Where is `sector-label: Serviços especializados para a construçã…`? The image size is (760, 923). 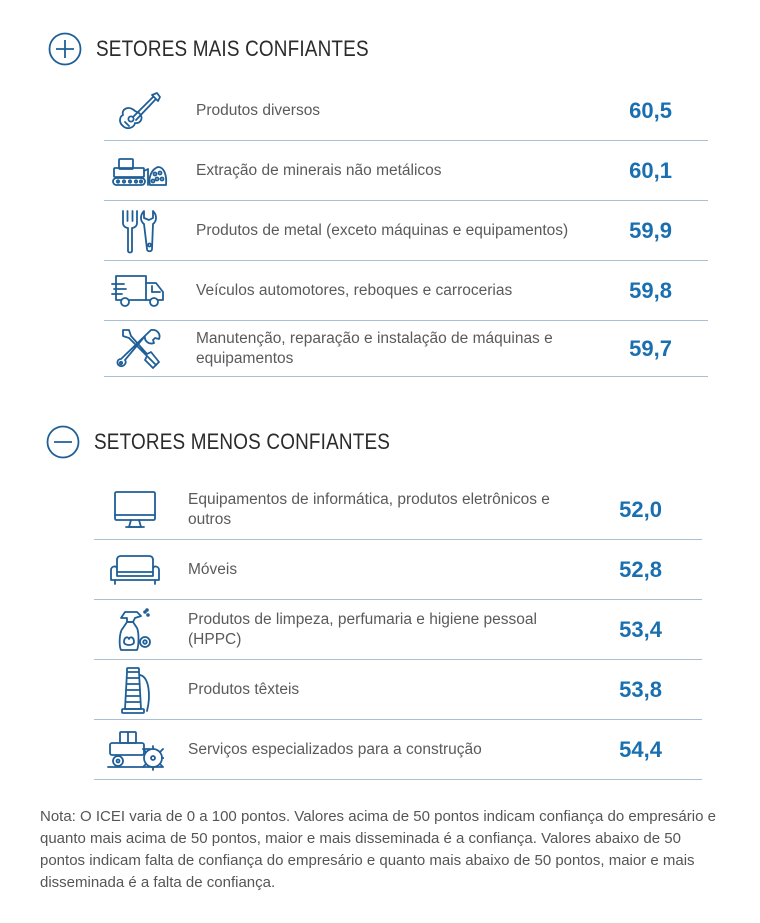 sector-label: Serviços especializados para a construçã… is located at coordinates (335, 749).